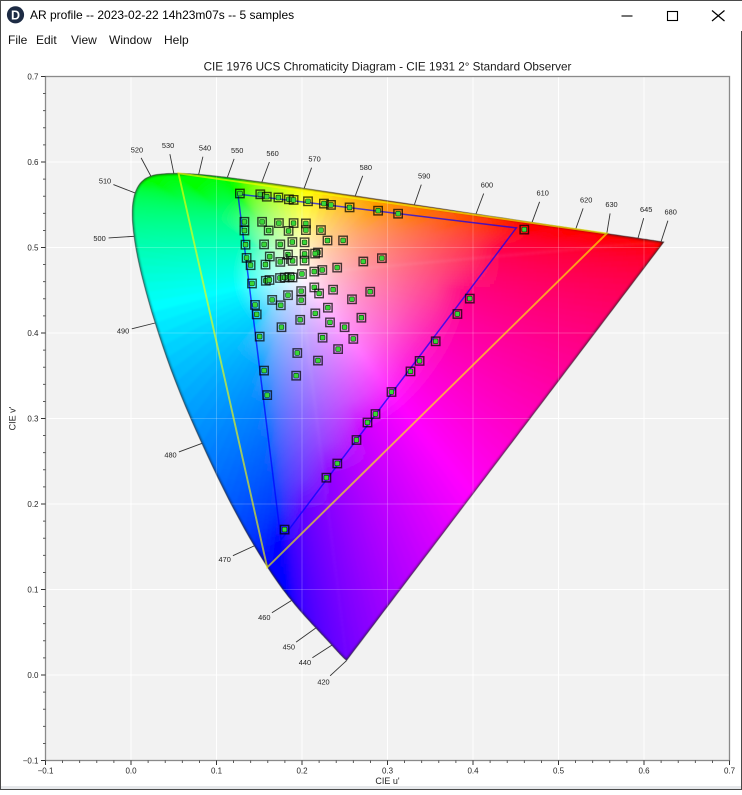 The width and height of the screenshot is (742, 795). What do you see at coordinates (170, 454) in the screenshot?
I see `svg-text: 480` at bounding box center [170, 454].